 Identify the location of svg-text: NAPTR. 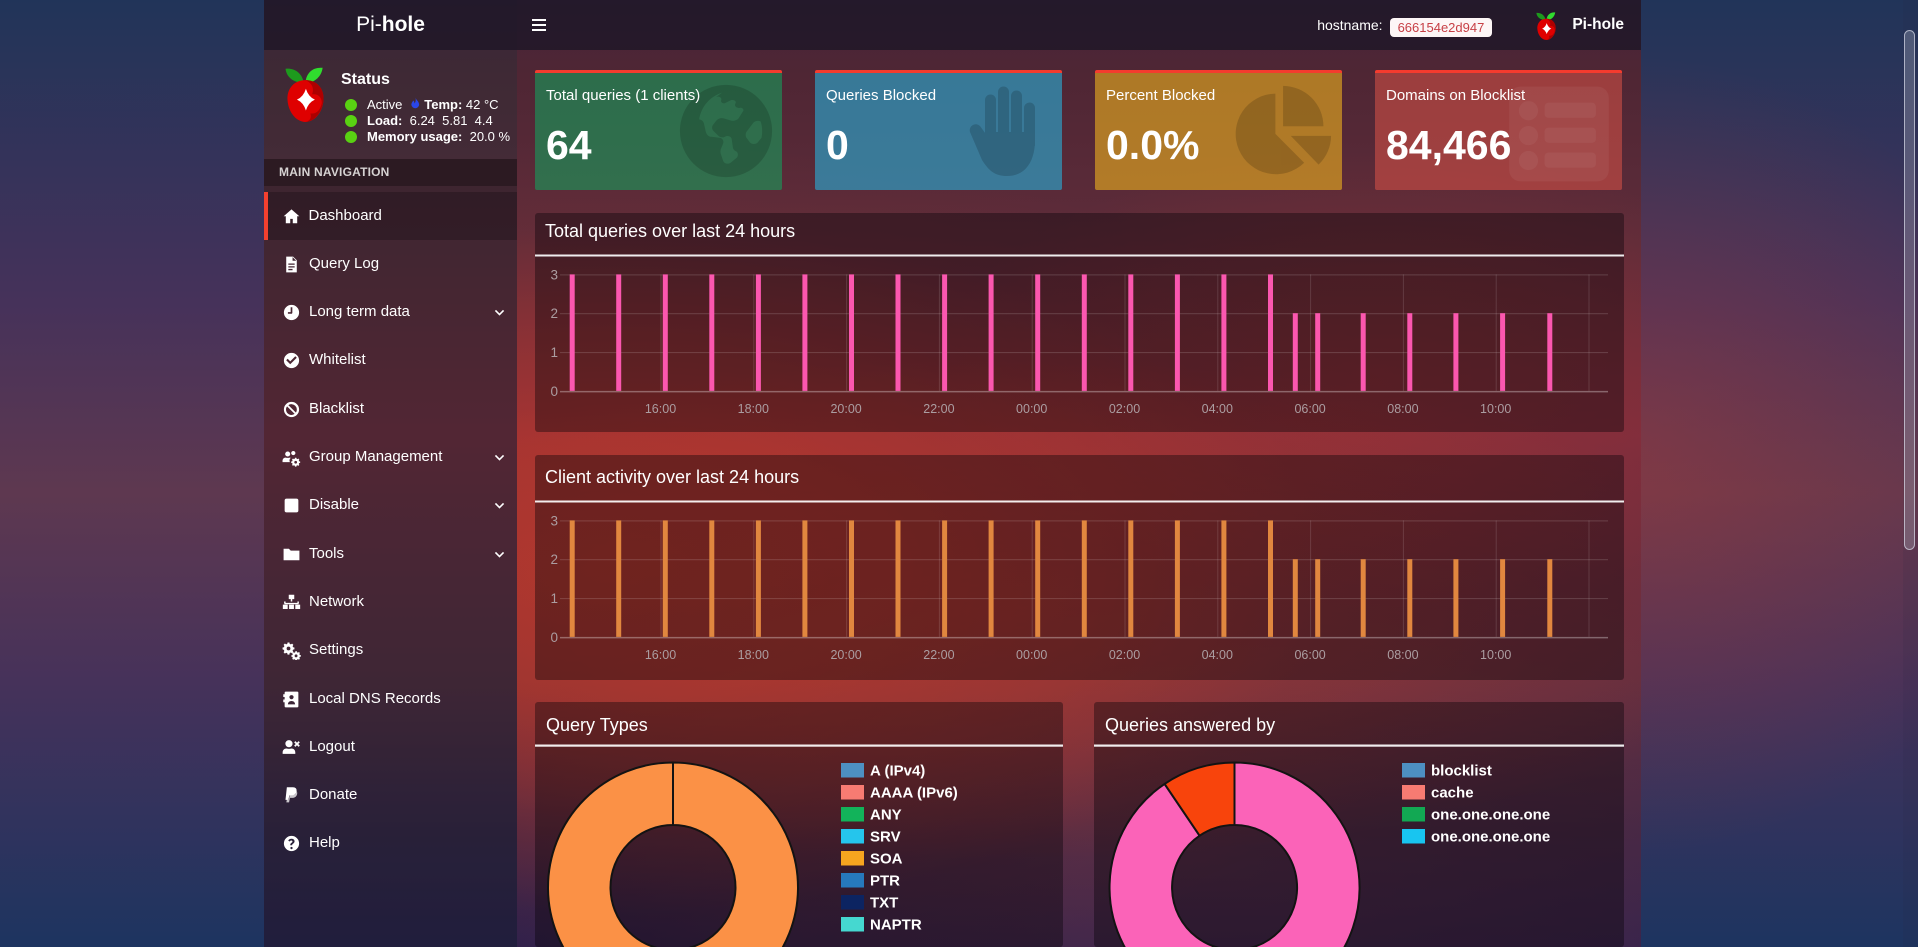
(896, 925).